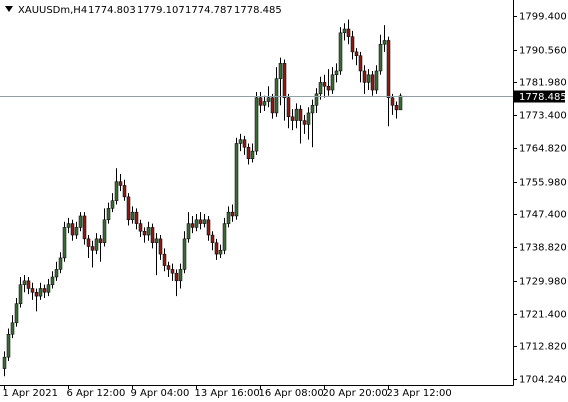 The width and height of the screenshot is (568, 402). I want to click on x-tick-label: 6 Apr 12:00, so click(96, 393).